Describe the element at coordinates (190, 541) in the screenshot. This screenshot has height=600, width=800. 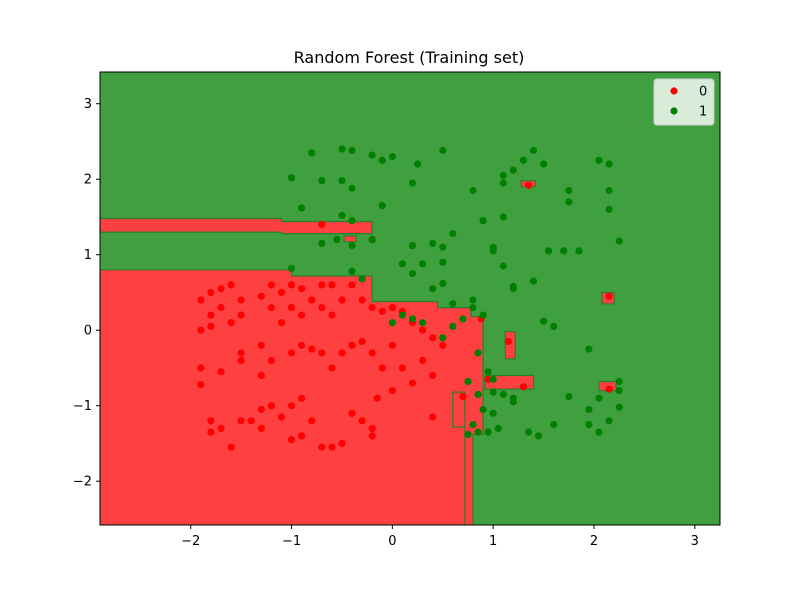
I see `x-tick-label: −2` at that location.